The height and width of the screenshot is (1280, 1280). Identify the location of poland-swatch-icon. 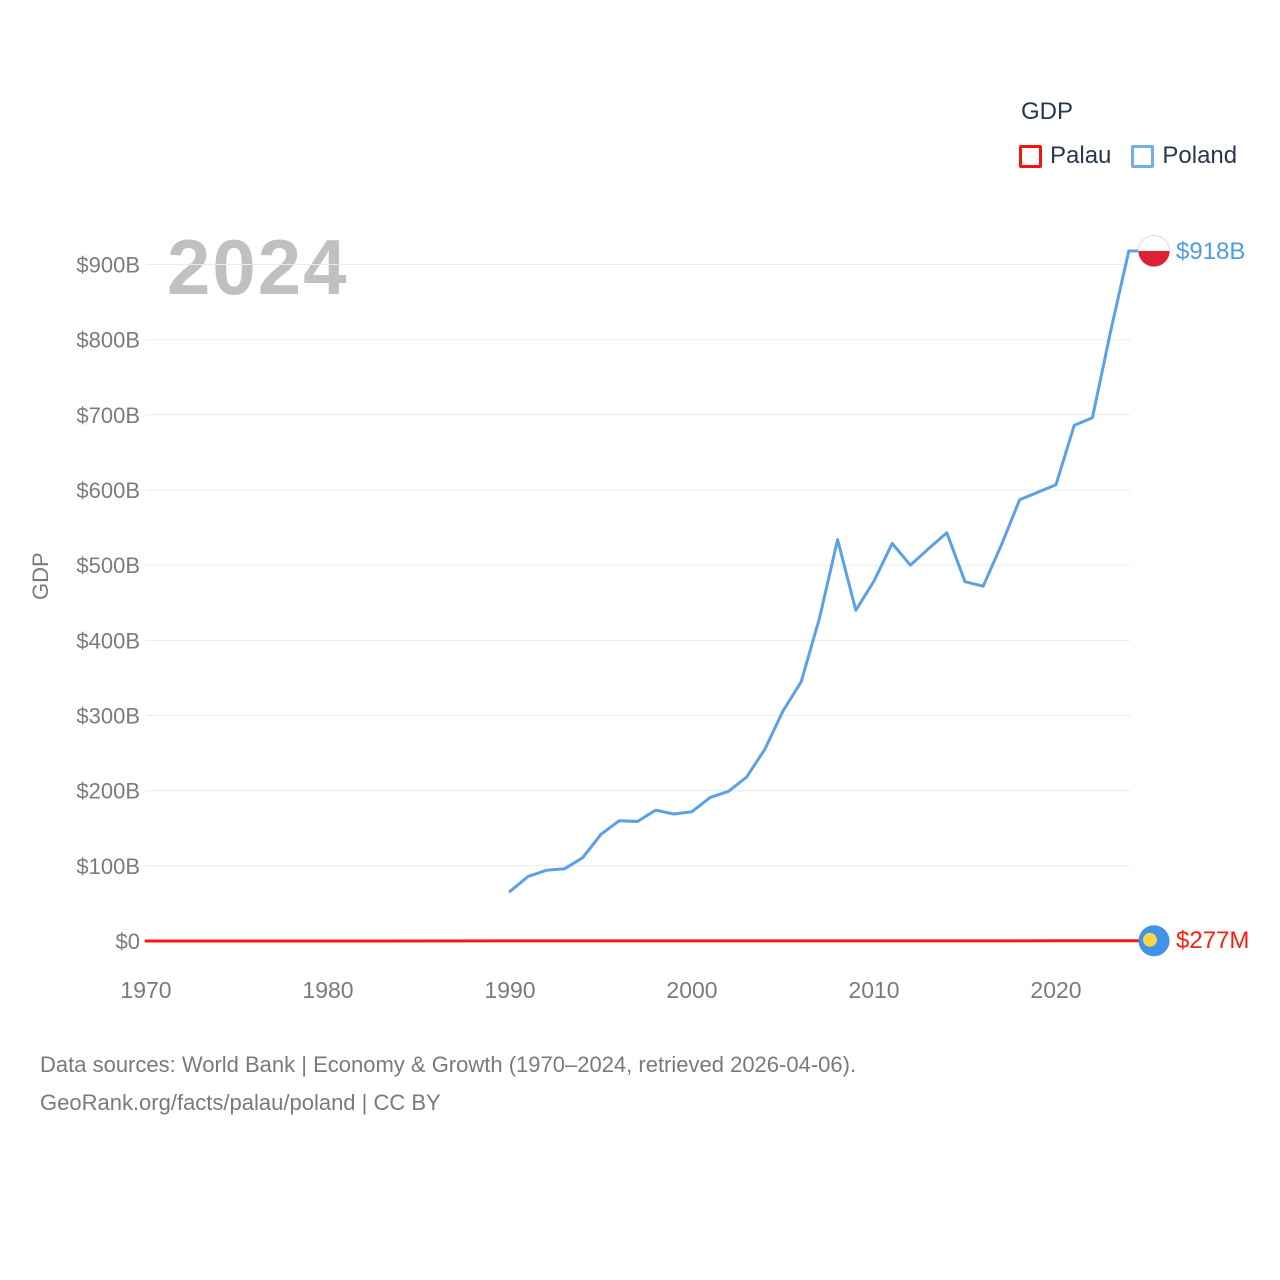
(1143, 156).